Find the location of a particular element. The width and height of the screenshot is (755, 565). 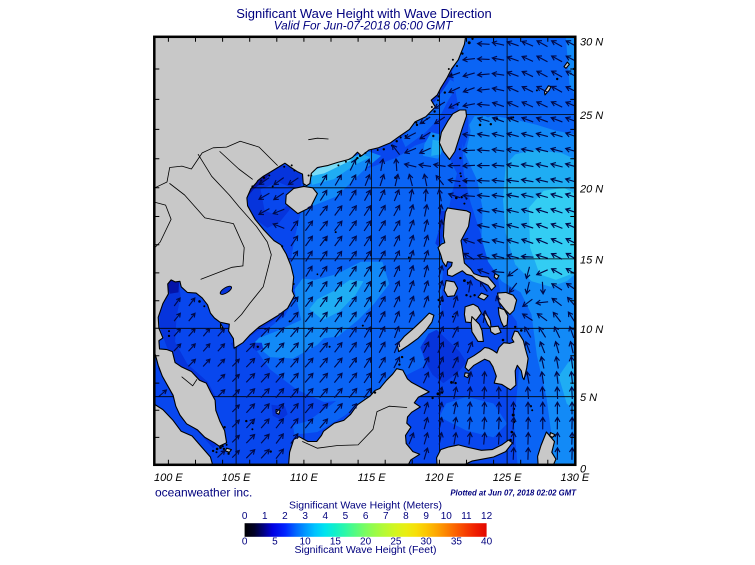

svg-text: 15 is located at coordinates (336, 542).